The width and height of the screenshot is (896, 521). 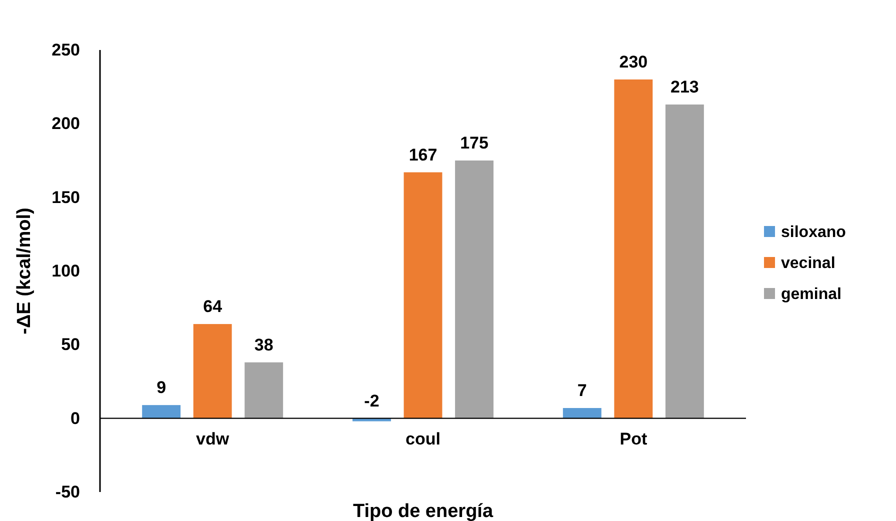 What do you see at coordinates (213, 306) in the screenshot?
I see `data-label: 64` at bounding box center [213, 306].